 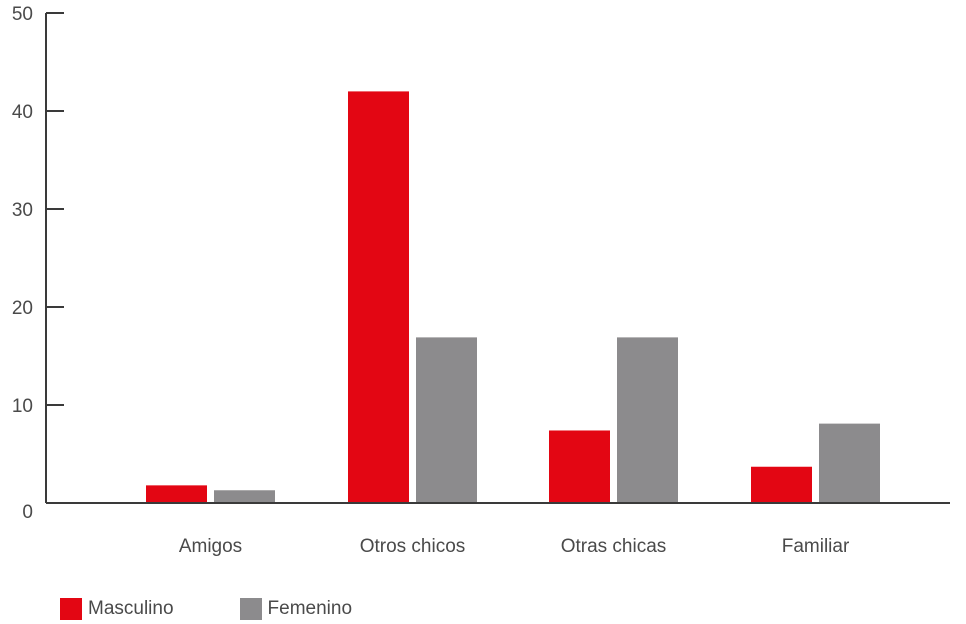 What do you see at coordinates (250, 609) in the screenshot?
I see `legend-swatch-femenino` at bounding box center [250, 609].